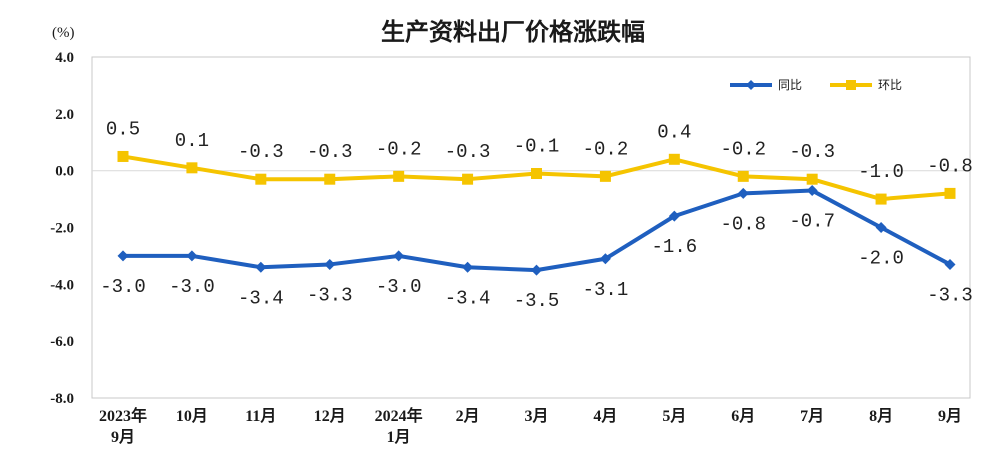 Image resolution: width=1000 pixels, height=467 pixels. What do you see at coordinates (950, 166) in the screenshot?
I see `data-label-mom: -0.8` at bounding box center [950, 166].